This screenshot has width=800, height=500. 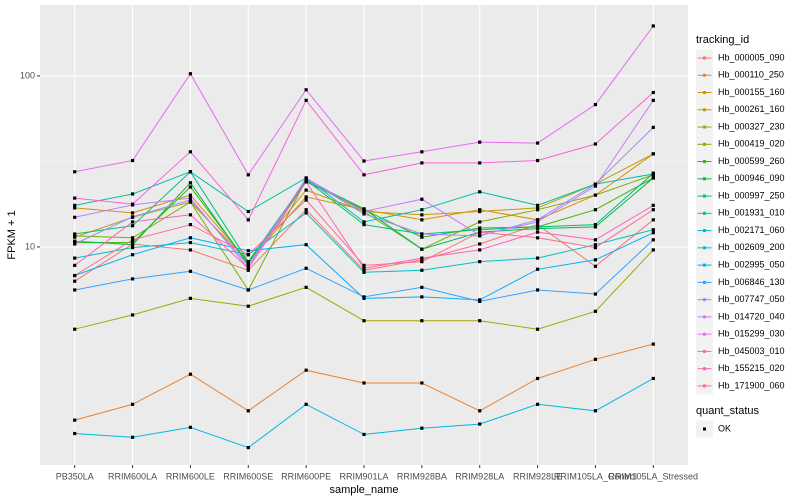 What do you see at coordinates (422, 476) in the screenshot?
I see `x-tick-label: RRIM928BA` at bounding box center [422, 476].